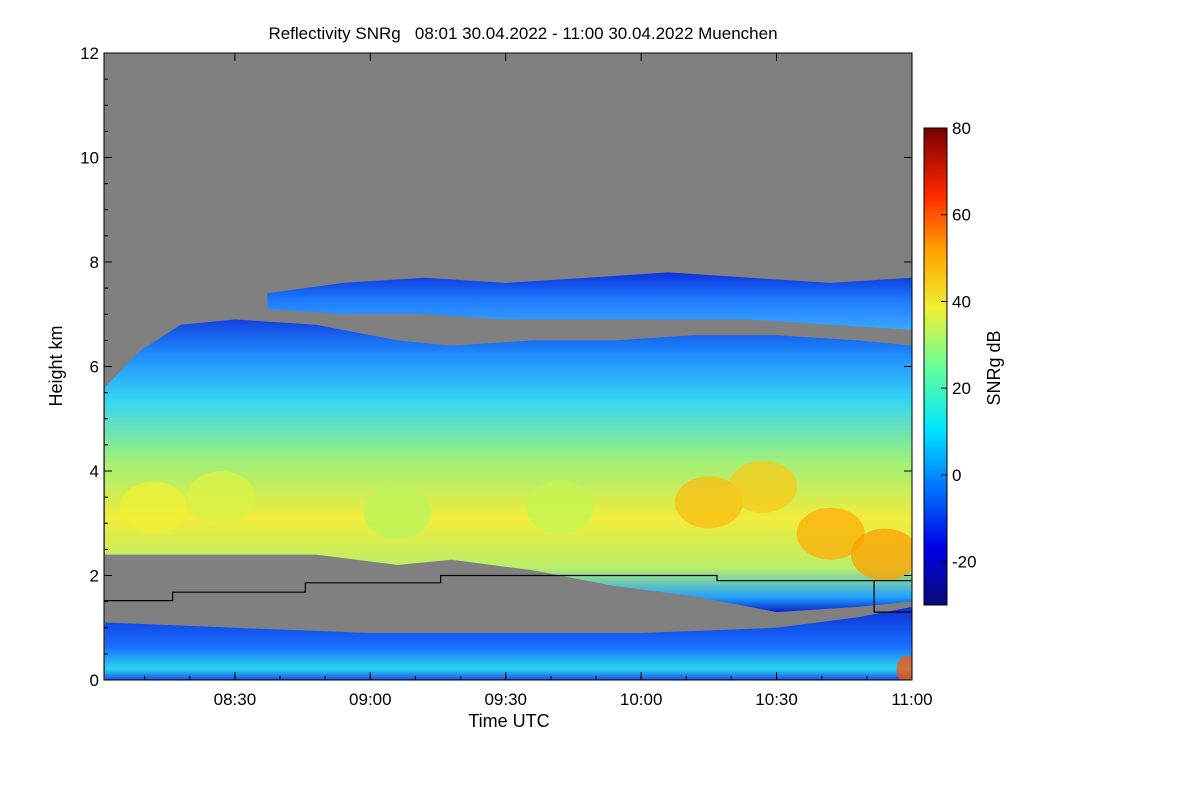 The image size is (1200, 800). Describe the element at coordinates (508, 643) in the screenshot. I see `boundary-layer-clutter` at that location.